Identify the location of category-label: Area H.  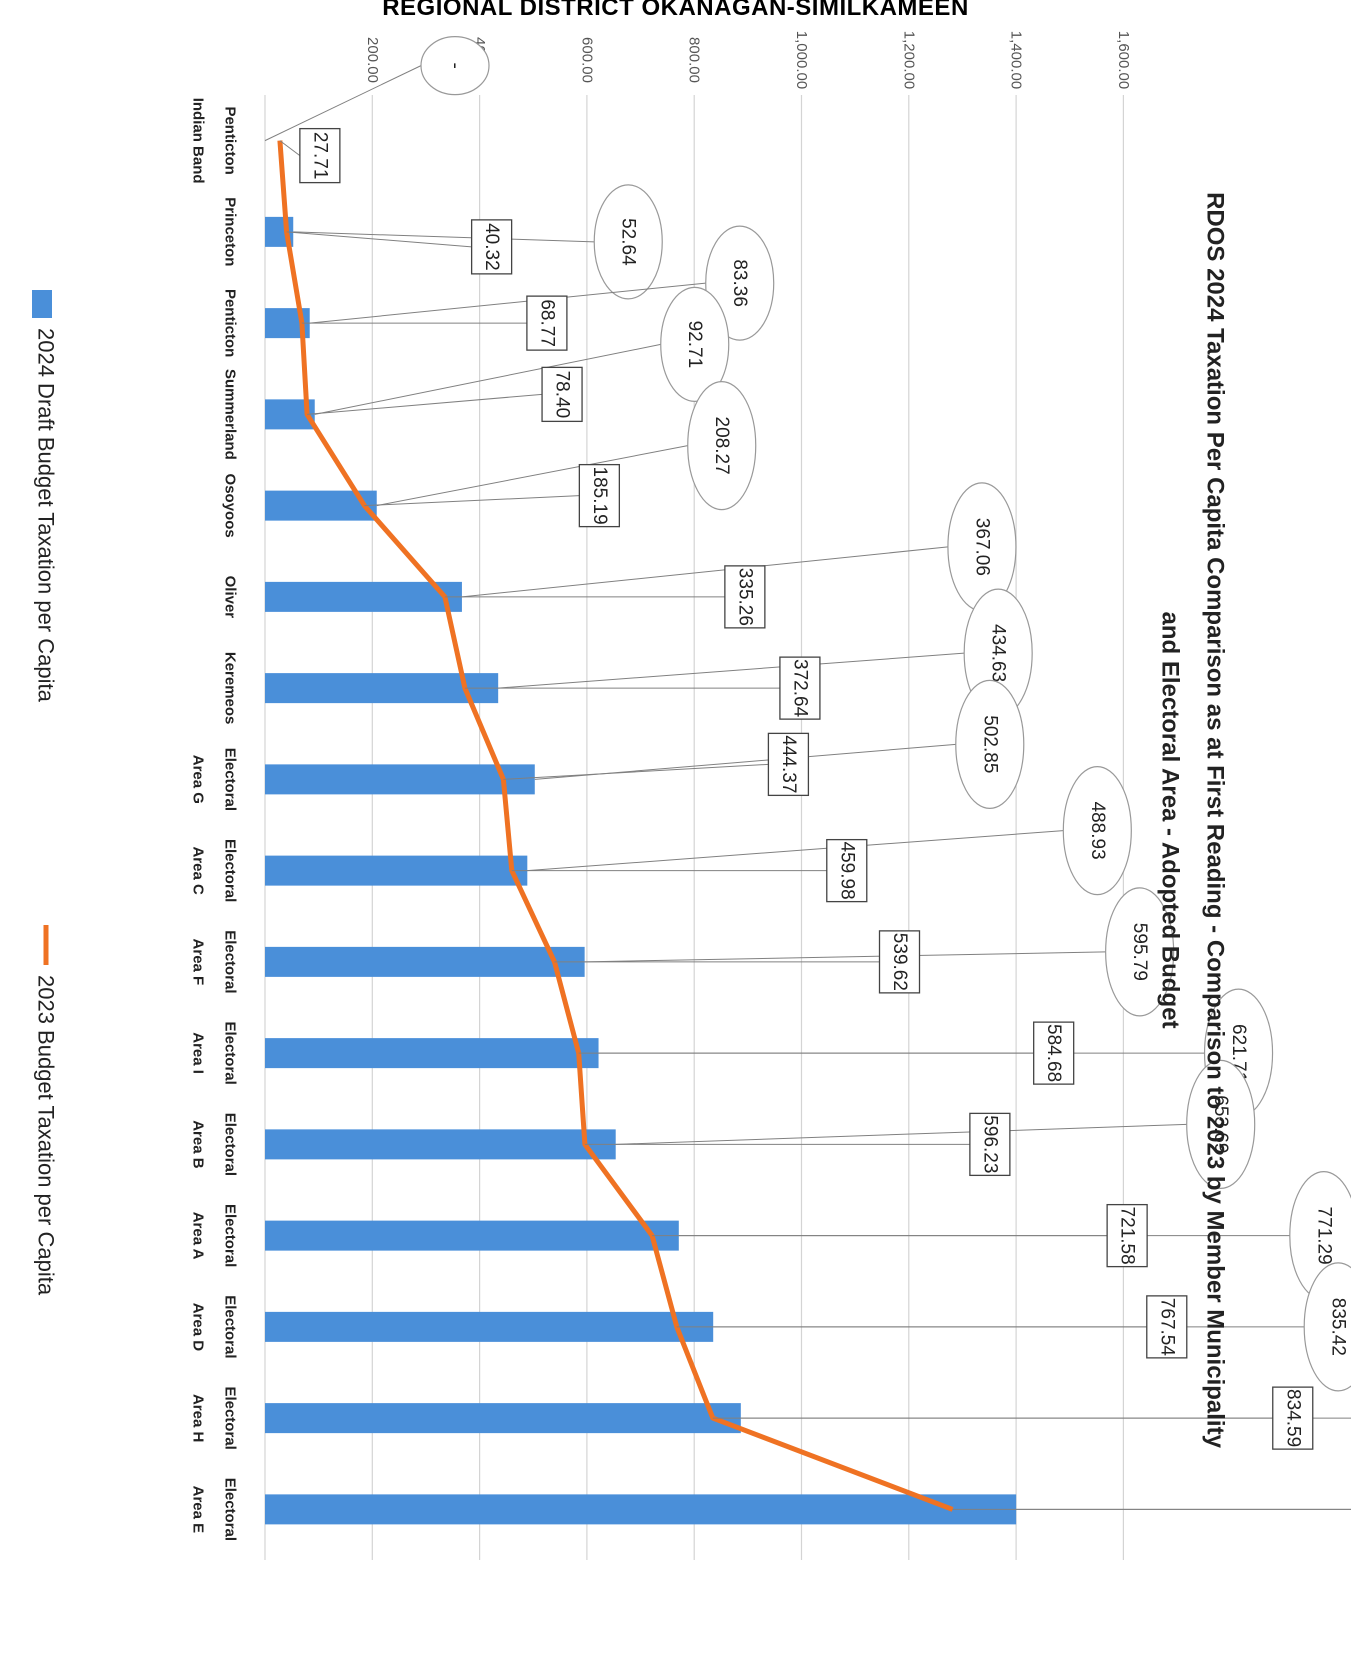
(198, 1418).